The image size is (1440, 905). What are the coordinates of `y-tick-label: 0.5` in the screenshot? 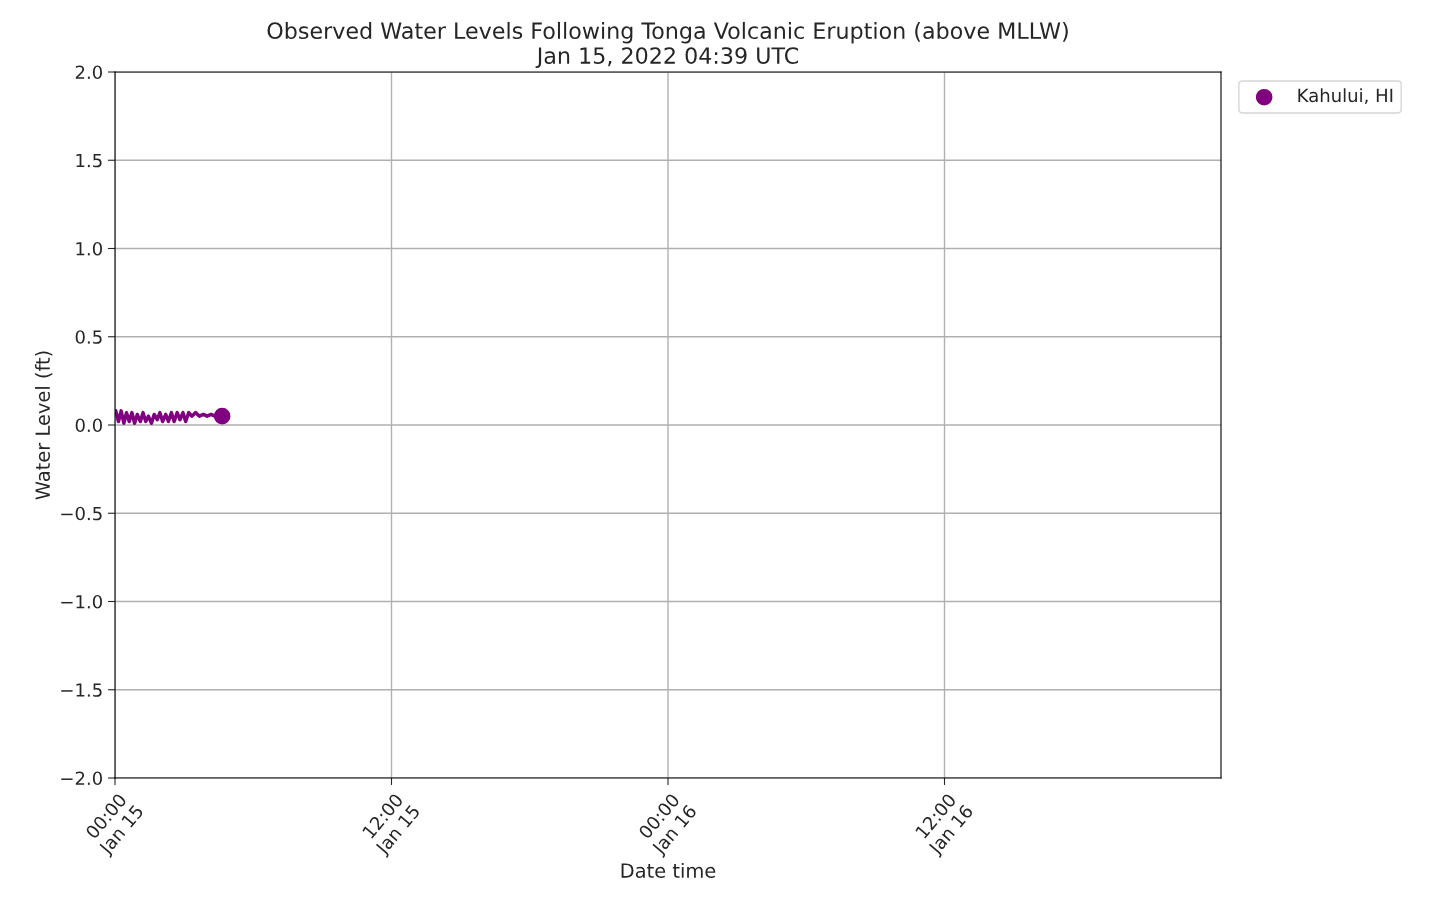 It's located at (88, 337).